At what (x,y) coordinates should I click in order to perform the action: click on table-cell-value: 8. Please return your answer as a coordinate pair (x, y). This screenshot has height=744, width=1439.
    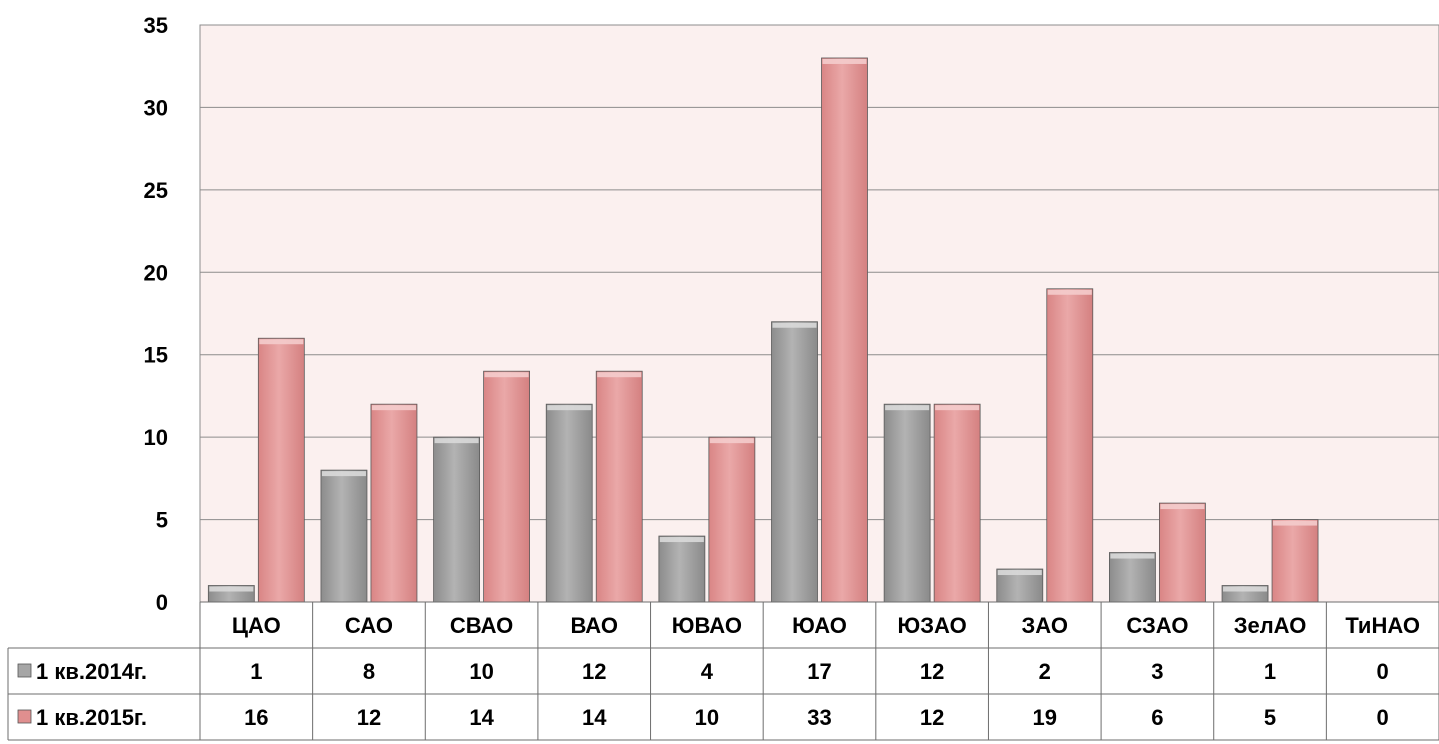
    Looking at the image, I should click on (369, 671).